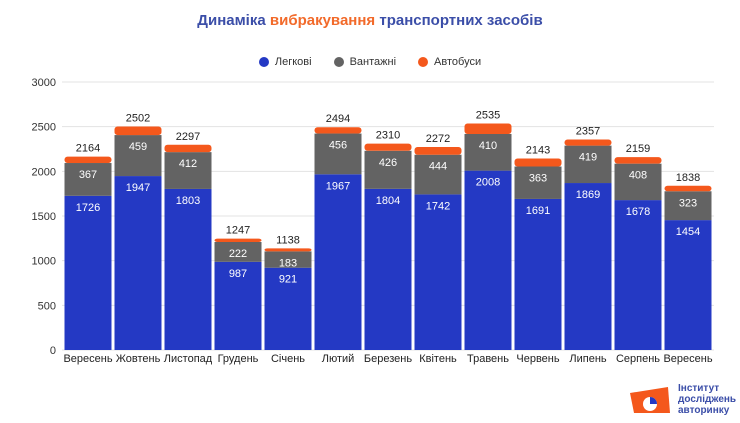 The width and height of the screenshot is (740, 423). I want to click on data-label: 1947, so click(138, 188).